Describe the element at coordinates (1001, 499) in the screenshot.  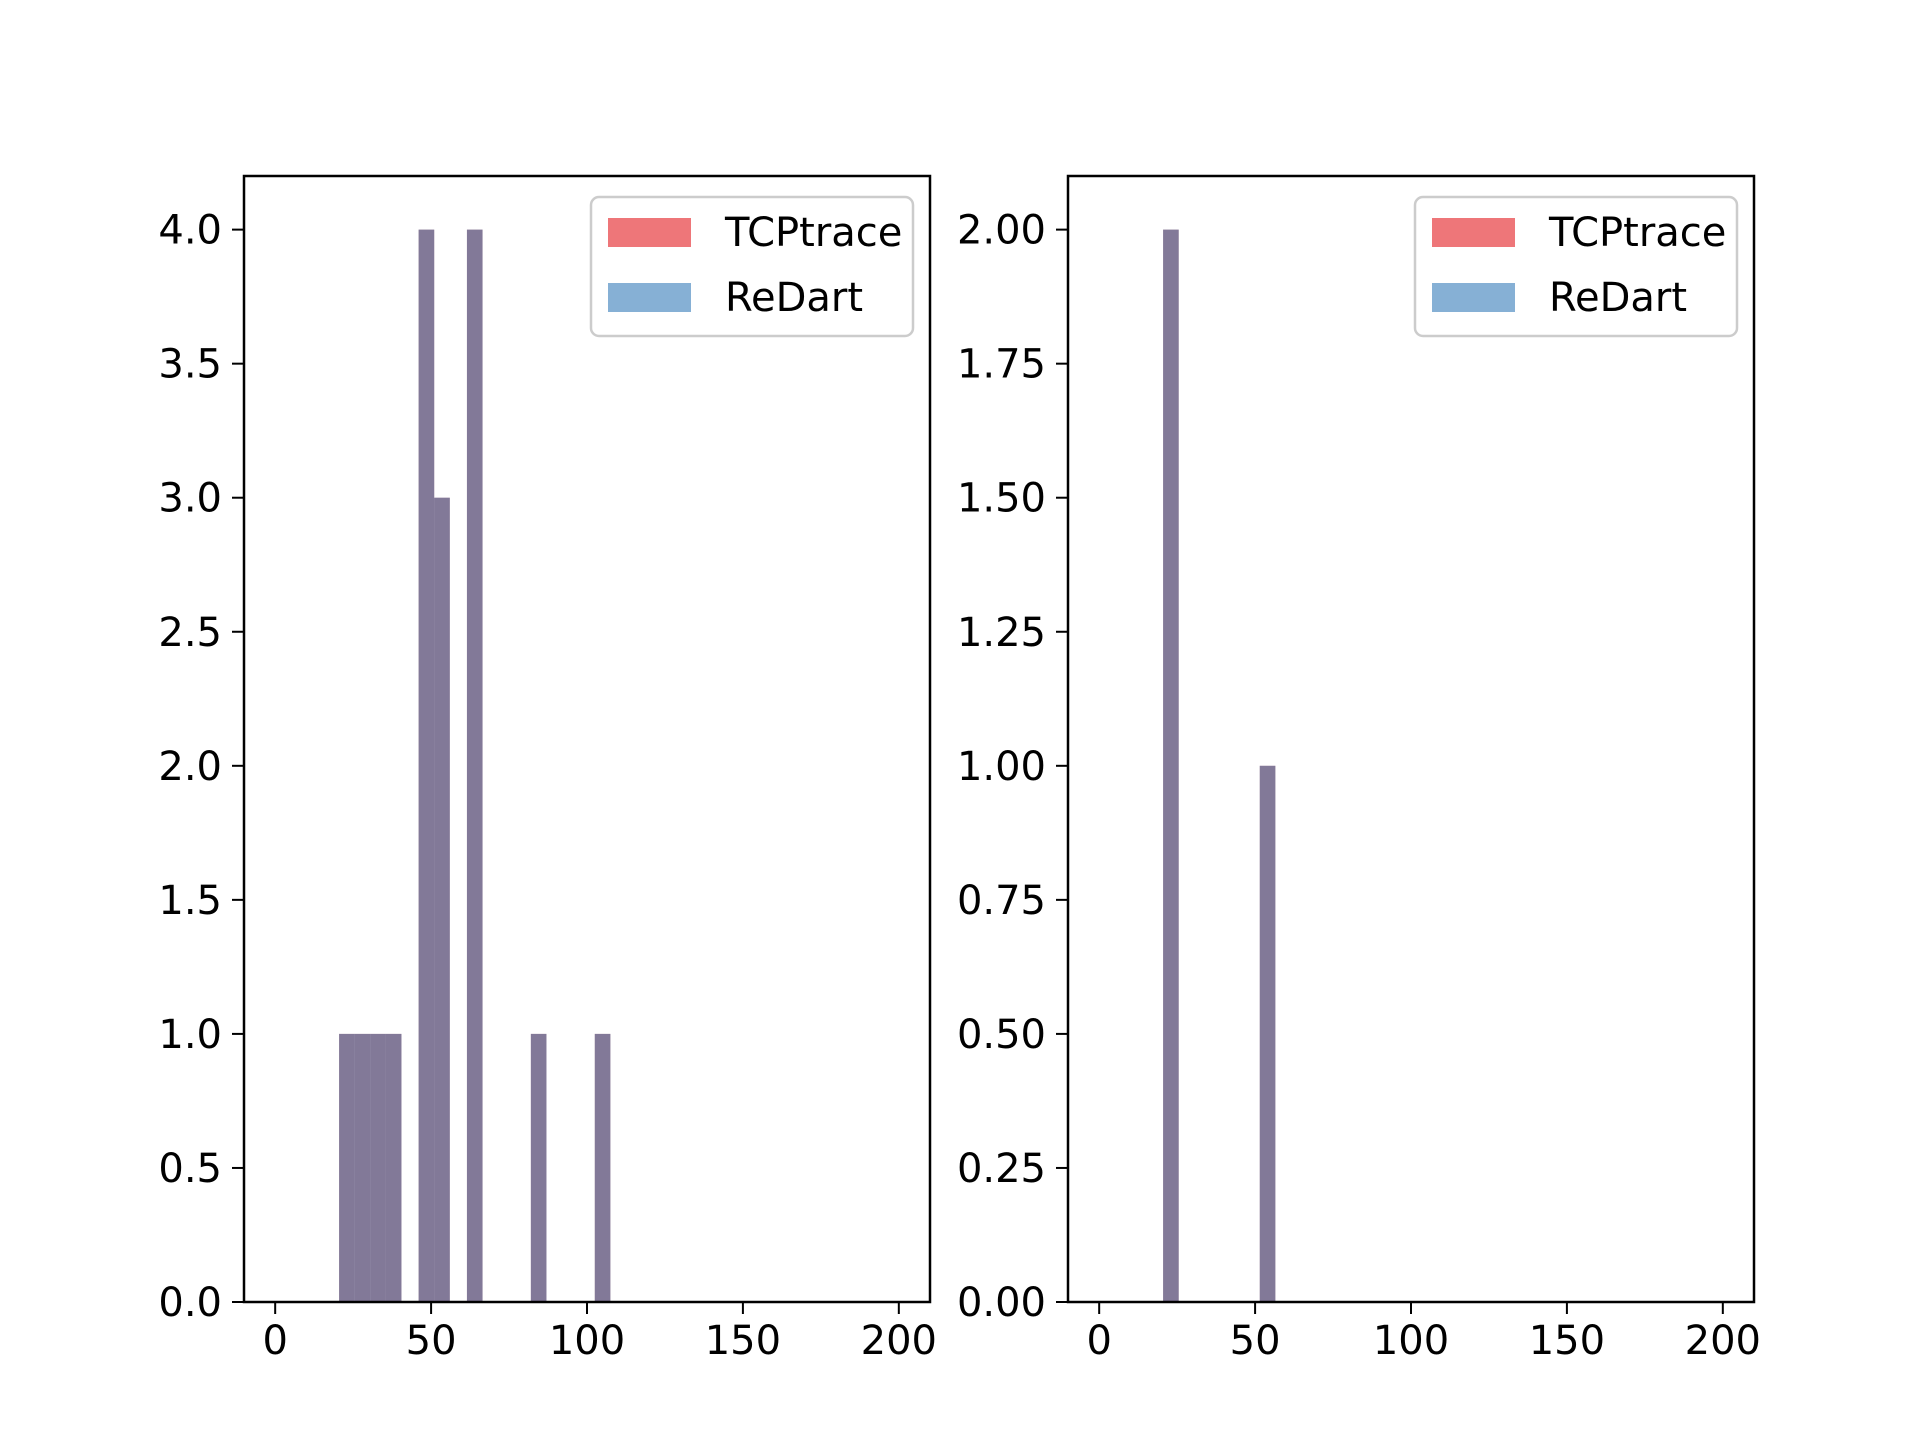
I see `y-tick-label: 1.50` at that location.